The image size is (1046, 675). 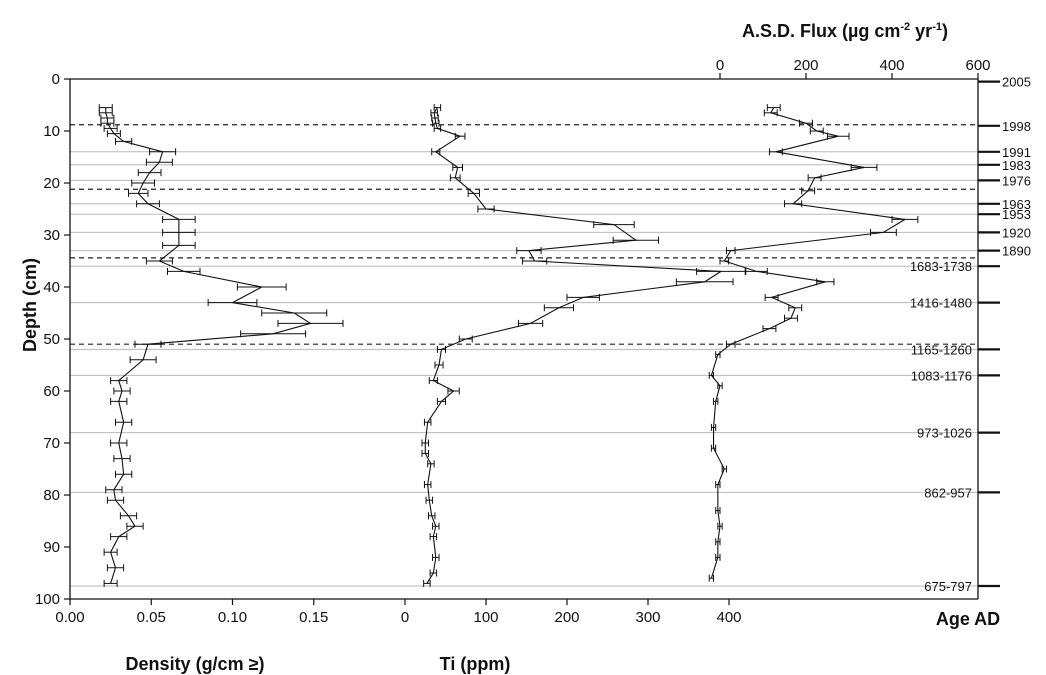 What do you see at coordinates (941, 349) in the screenshot?
I see `age-label-11: 1165-1260` at bounding box center [941, 349].